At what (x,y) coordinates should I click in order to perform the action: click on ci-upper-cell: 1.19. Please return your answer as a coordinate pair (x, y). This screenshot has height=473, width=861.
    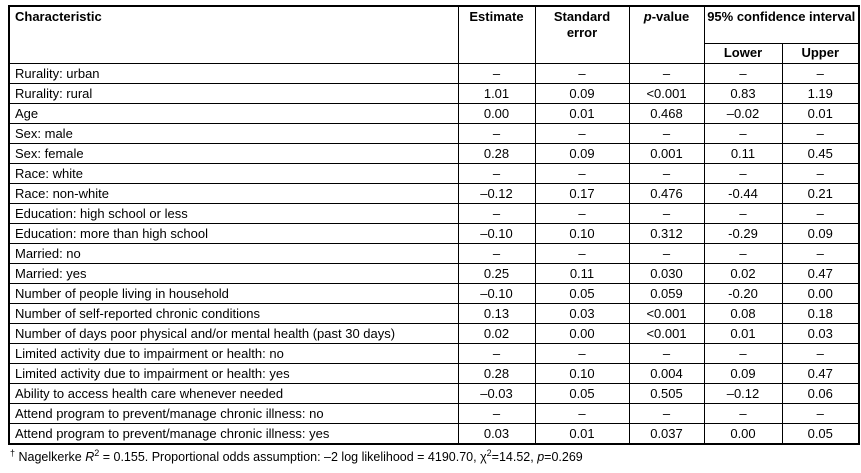
    Looking at the image, I should click on (820, 93).